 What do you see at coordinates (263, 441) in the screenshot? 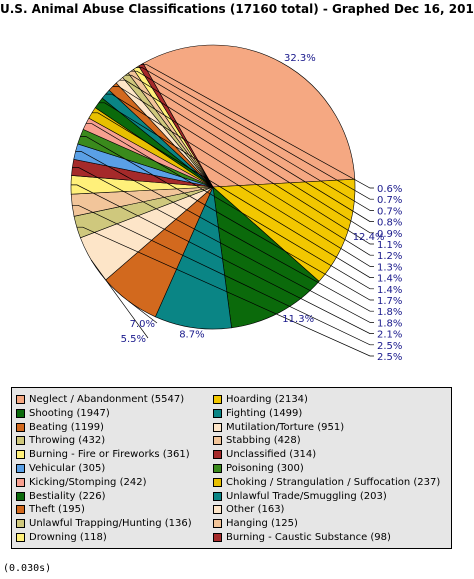
I see `legend-label: Stabbing (428)` at bounding box center [263, 441].